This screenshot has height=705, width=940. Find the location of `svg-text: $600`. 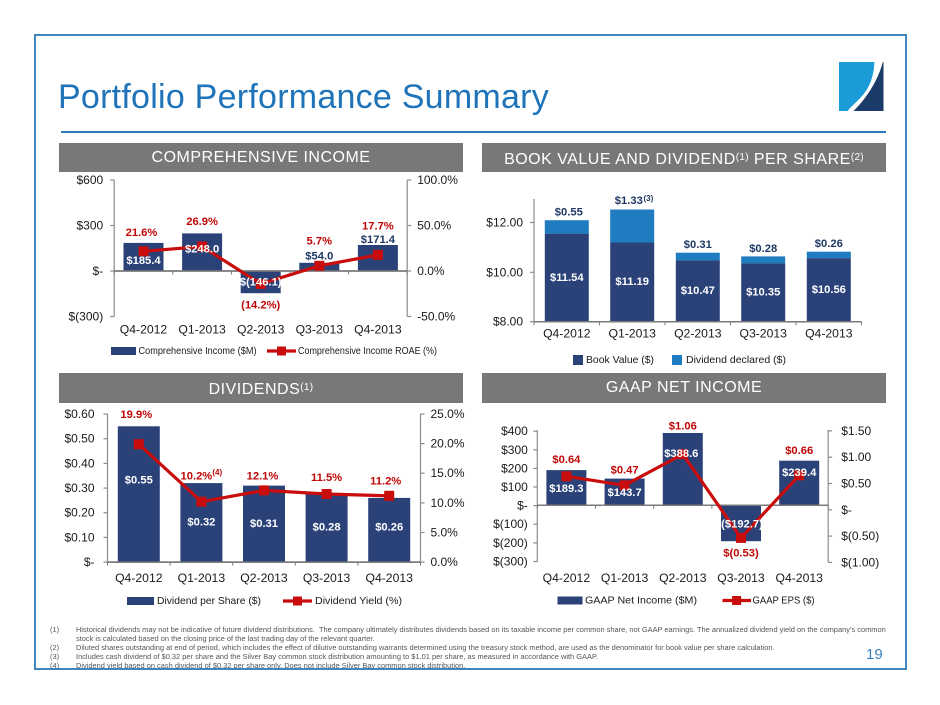

svg-text: $600 is located at coordinates (89, 180).